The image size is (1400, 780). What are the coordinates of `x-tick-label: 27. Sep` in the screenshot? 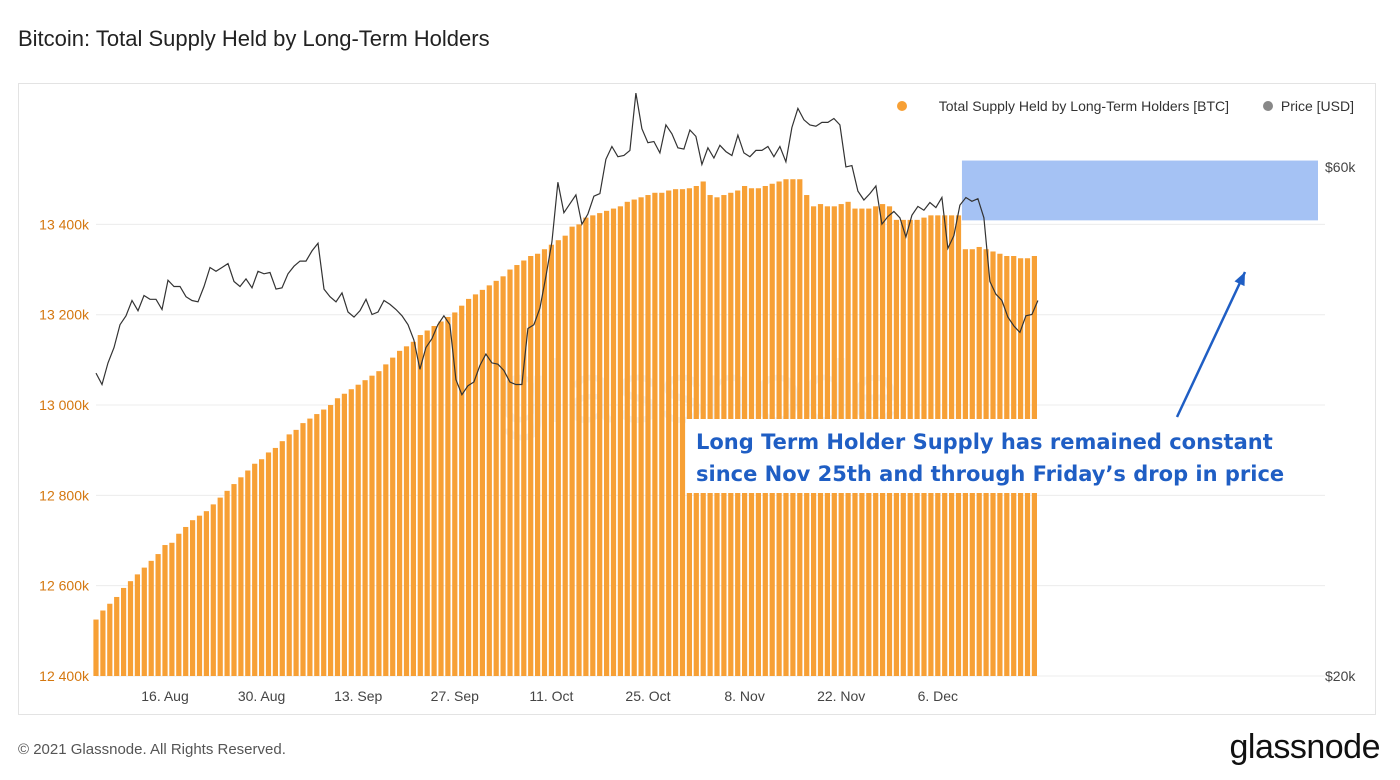 It's located at (455, 696).